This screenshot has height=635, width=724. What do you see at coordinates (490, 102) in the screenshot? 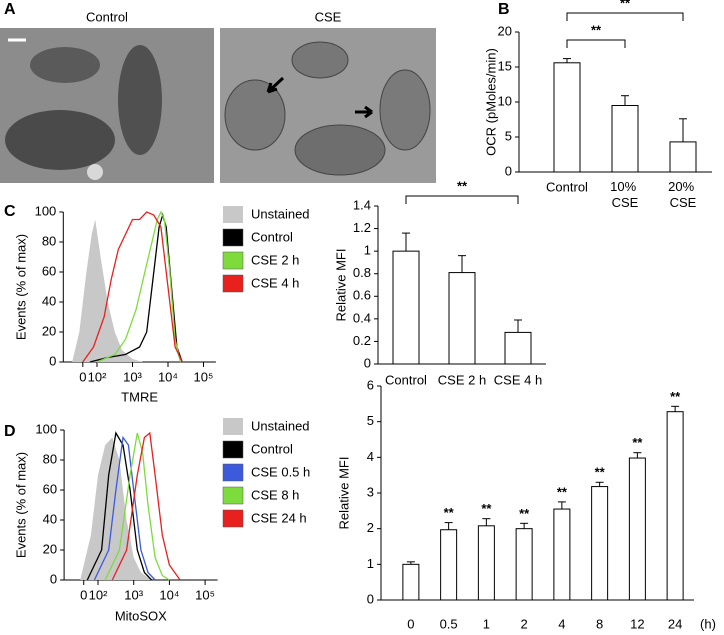
I see `y-axis-label: OCR (pMoles/min)` at bounding box center [490, 102].